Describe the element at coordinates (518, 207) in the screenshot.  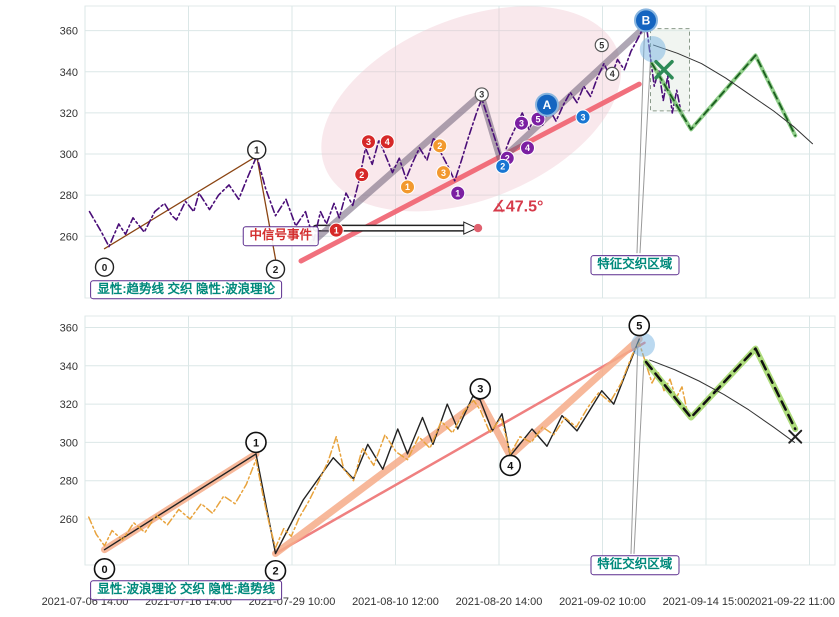
I see `angle-label: ∡47.5°` at that location.